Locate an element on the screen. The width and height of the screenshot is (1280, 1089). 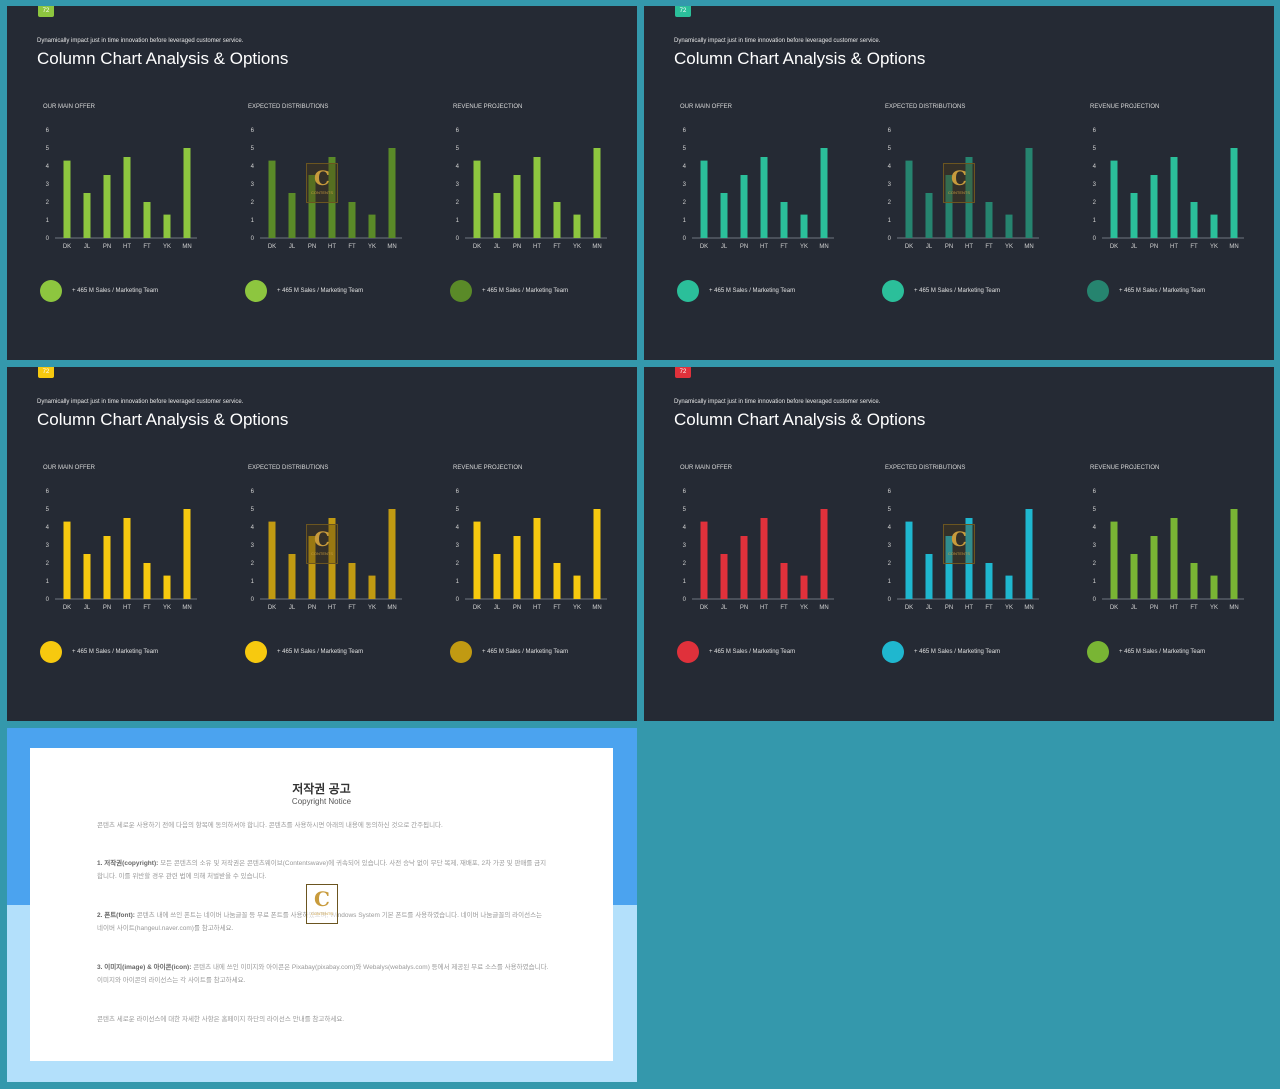
legend-1: + 465 M Sales / Marketing Team is located at coordinates (769, 291).